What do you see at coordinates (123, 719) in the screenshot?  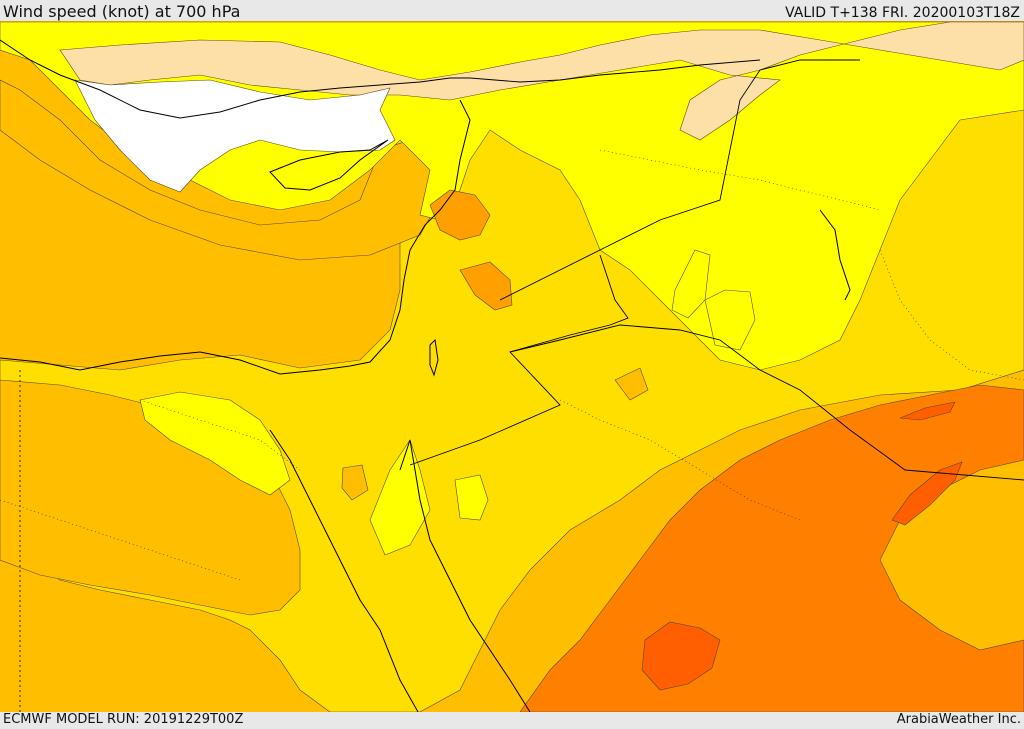 I see `model-run-label: ECMWF MODEL RUN: 20191229T00Z` at bounding box center [123, 719].